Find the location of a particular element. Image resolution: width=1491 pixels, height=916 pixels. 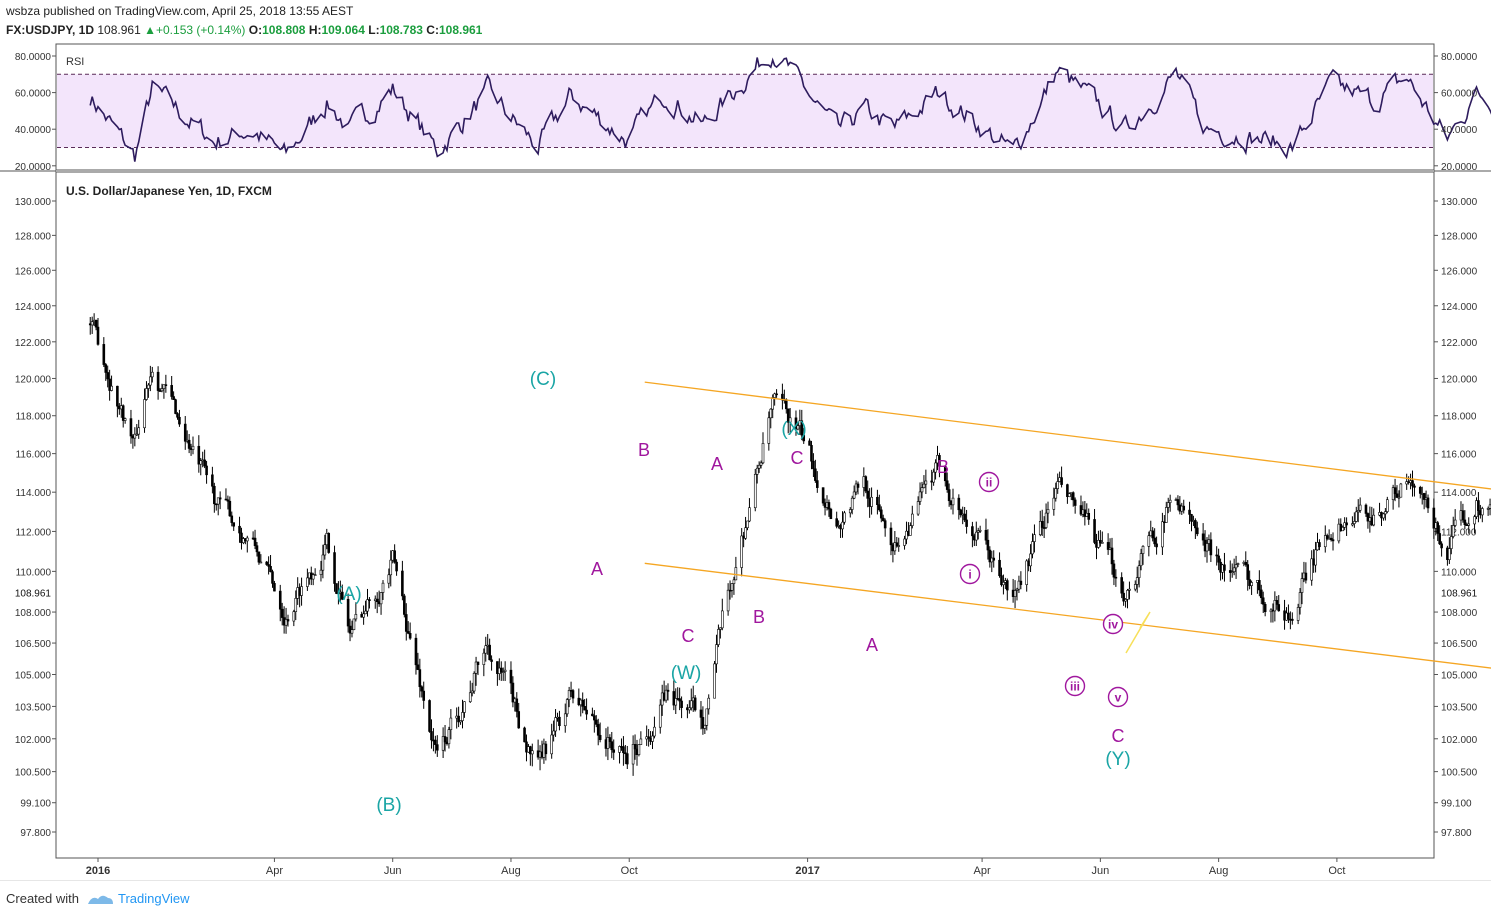

tradingview-logo-icon is located at coordinates (141, 899).